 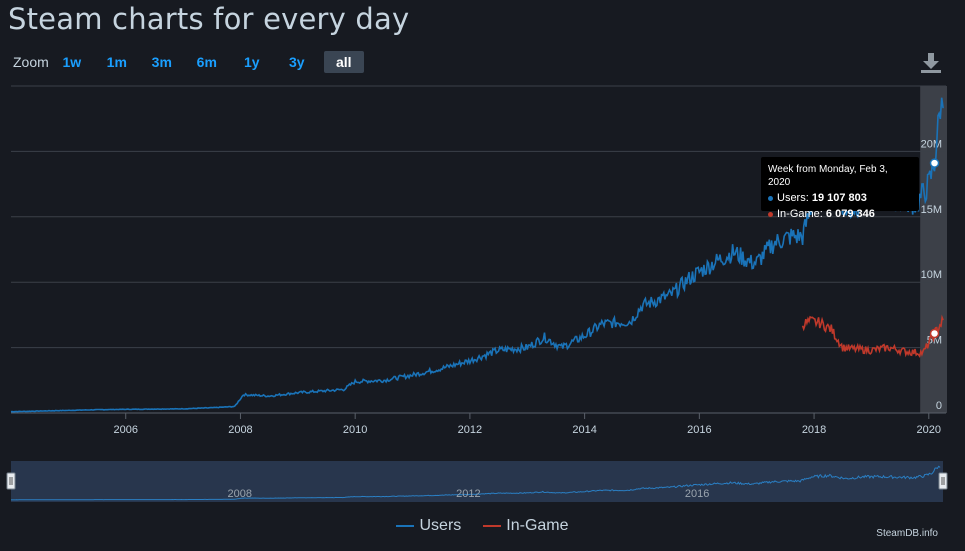 I want to click on zoom-3m-button: 3m, so click(x=162, y=62).